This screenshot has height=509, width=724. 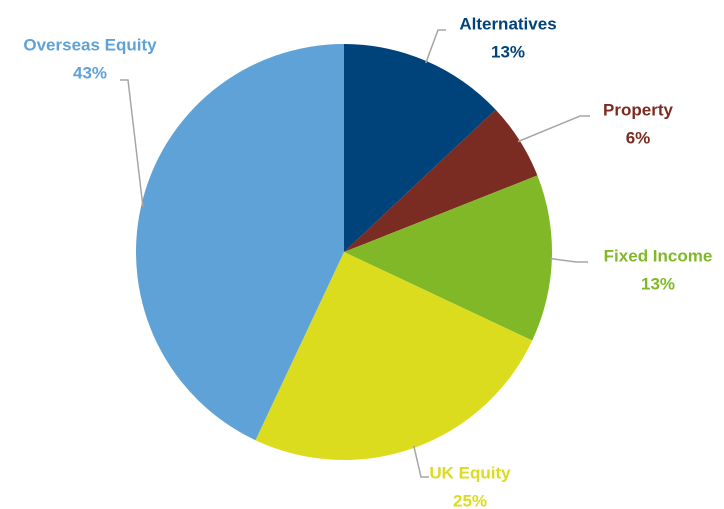 What do you see at coordinates (470, 472) in the screenshot?
I see `slice-label: UK Equity` at bounding box center [470, 472].